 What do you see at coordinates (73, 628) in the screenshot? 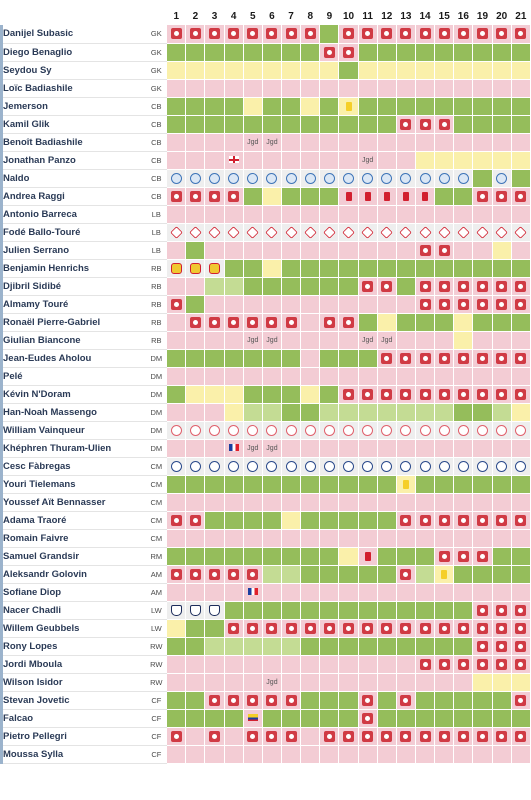
I see `player-name: Willem Geubbels` at bounding box center [73, 628].